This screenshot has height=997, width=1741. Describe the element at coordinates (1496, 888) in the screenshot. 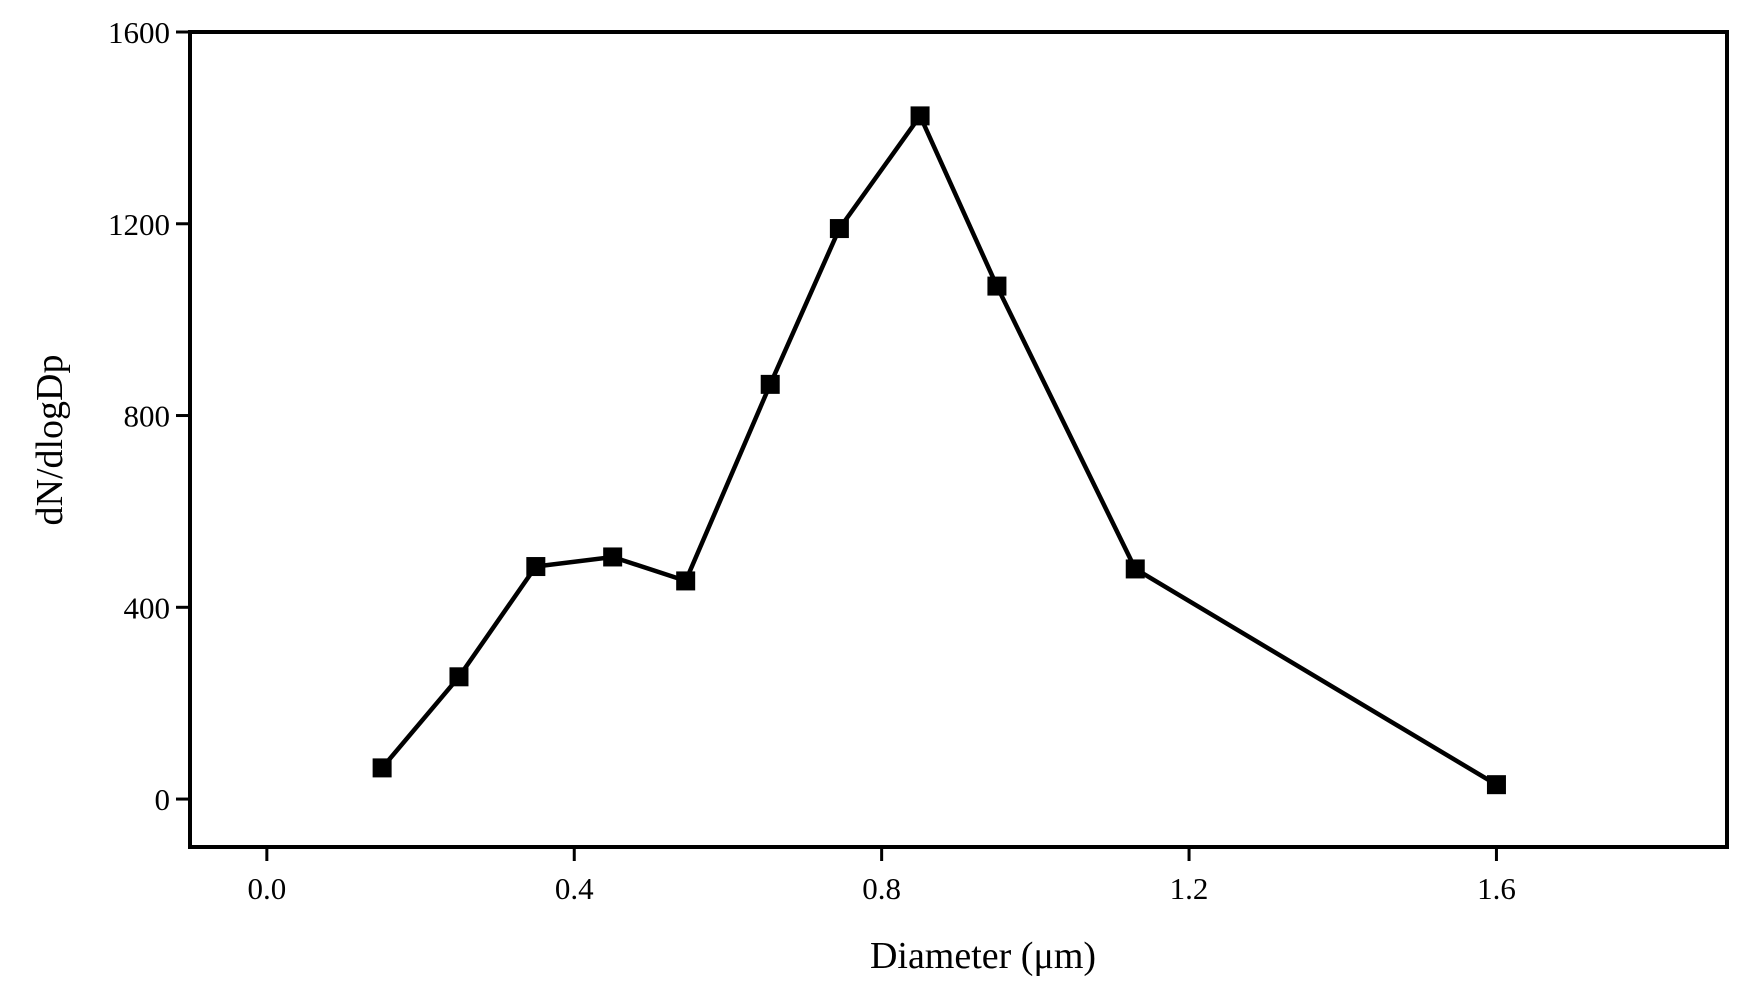

I see `x-tick-label: 1.6` at that location.